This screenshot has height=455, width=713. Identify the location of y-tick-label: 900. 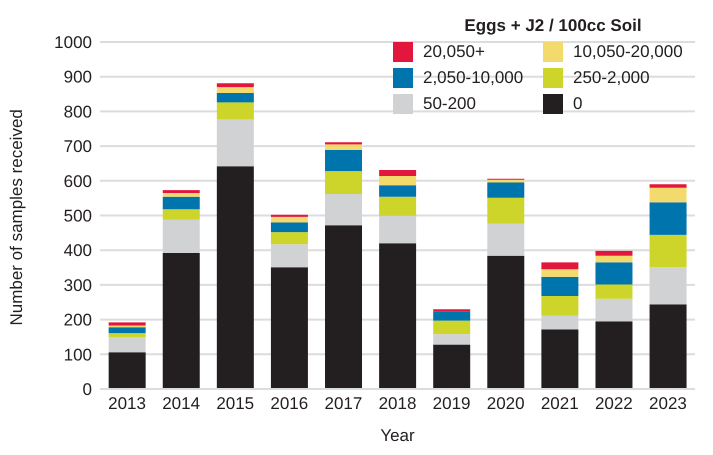
(78, 77).